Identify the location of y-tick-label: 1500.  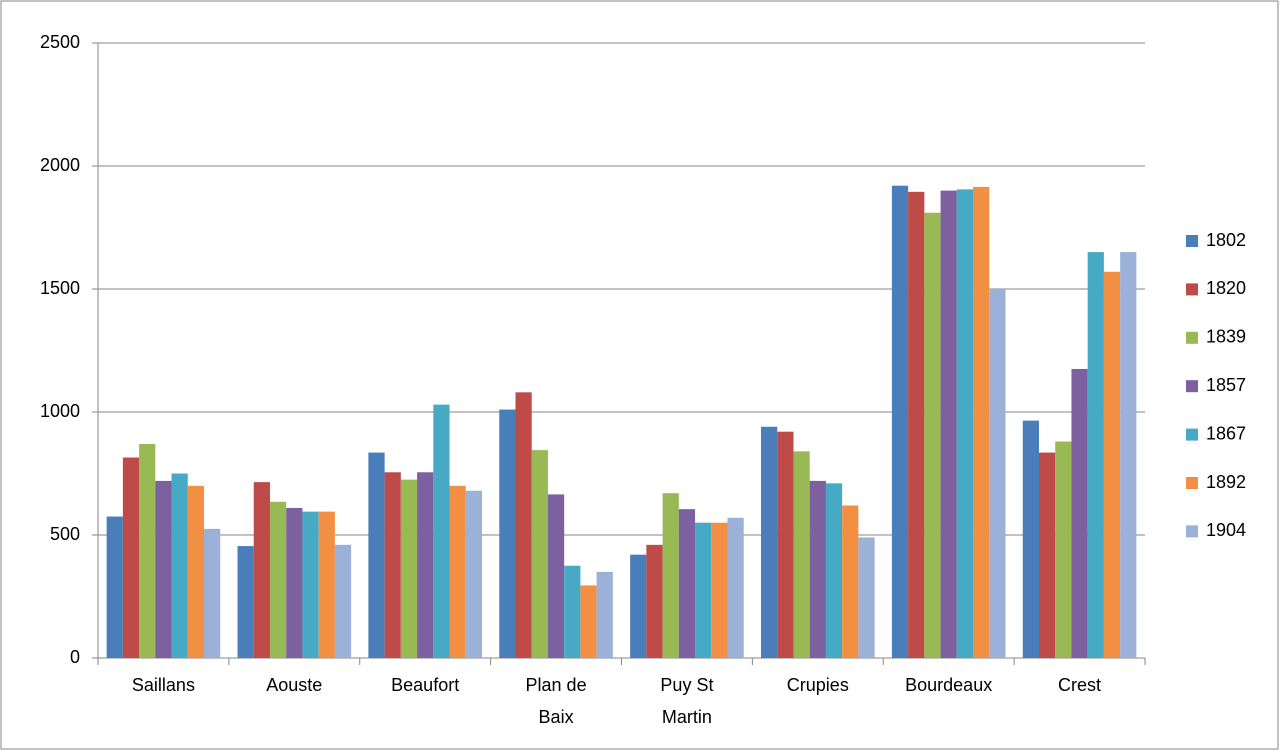
(60, 288).